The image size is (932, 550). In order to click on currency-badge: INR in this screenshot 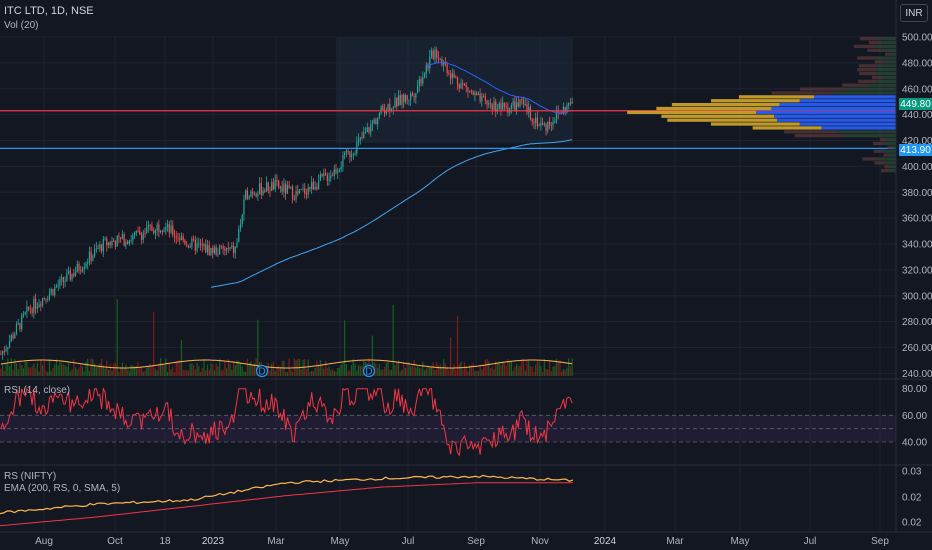, I will do `click(914, 13)`.